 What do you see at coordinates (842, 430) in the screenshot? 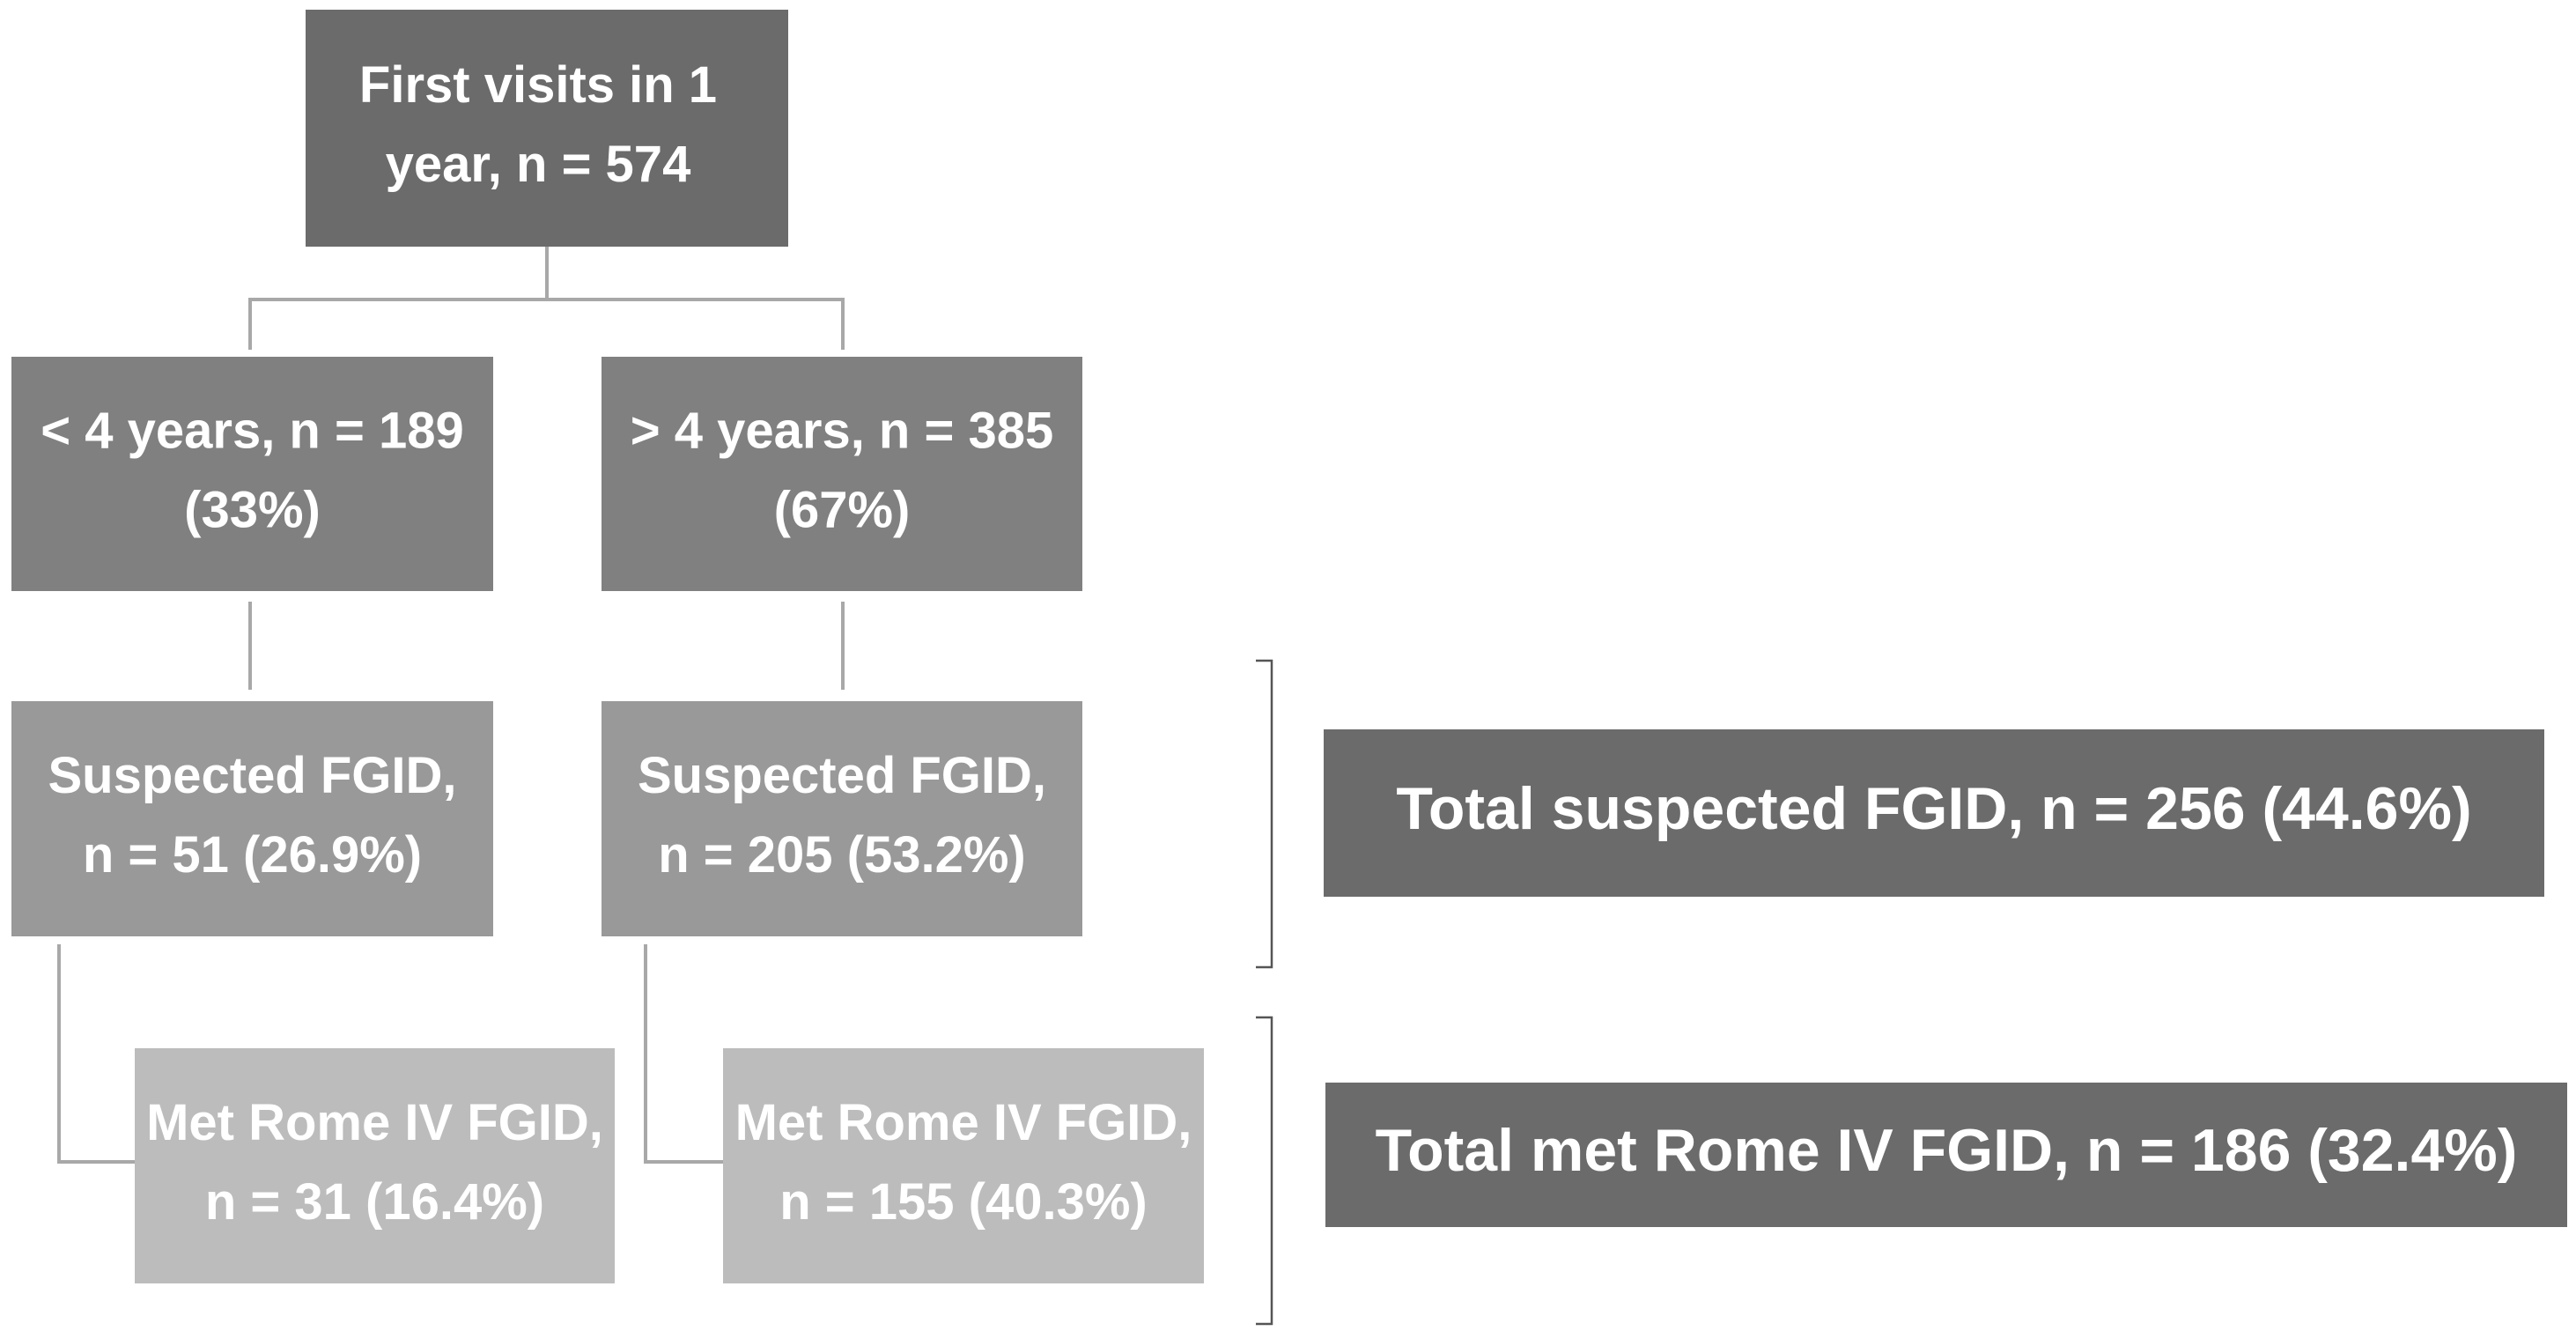
I see `node-label: > 4 years, n = 385` at bounding box center [842, 430].